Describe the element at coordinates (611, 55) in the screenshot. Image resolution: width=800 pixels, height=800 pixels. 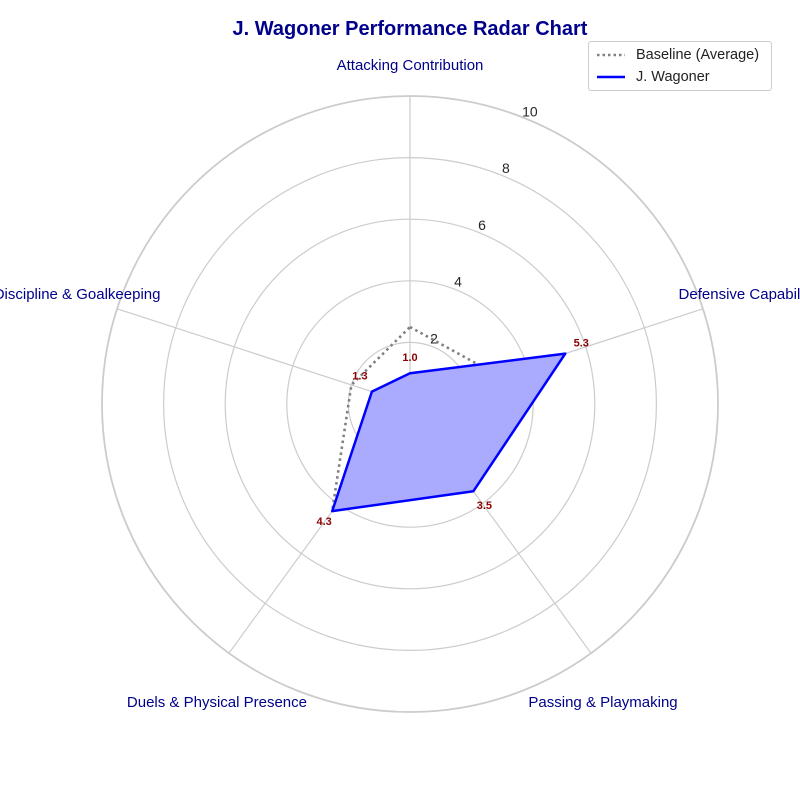
I see `legend-swatch-baseline` at that location.